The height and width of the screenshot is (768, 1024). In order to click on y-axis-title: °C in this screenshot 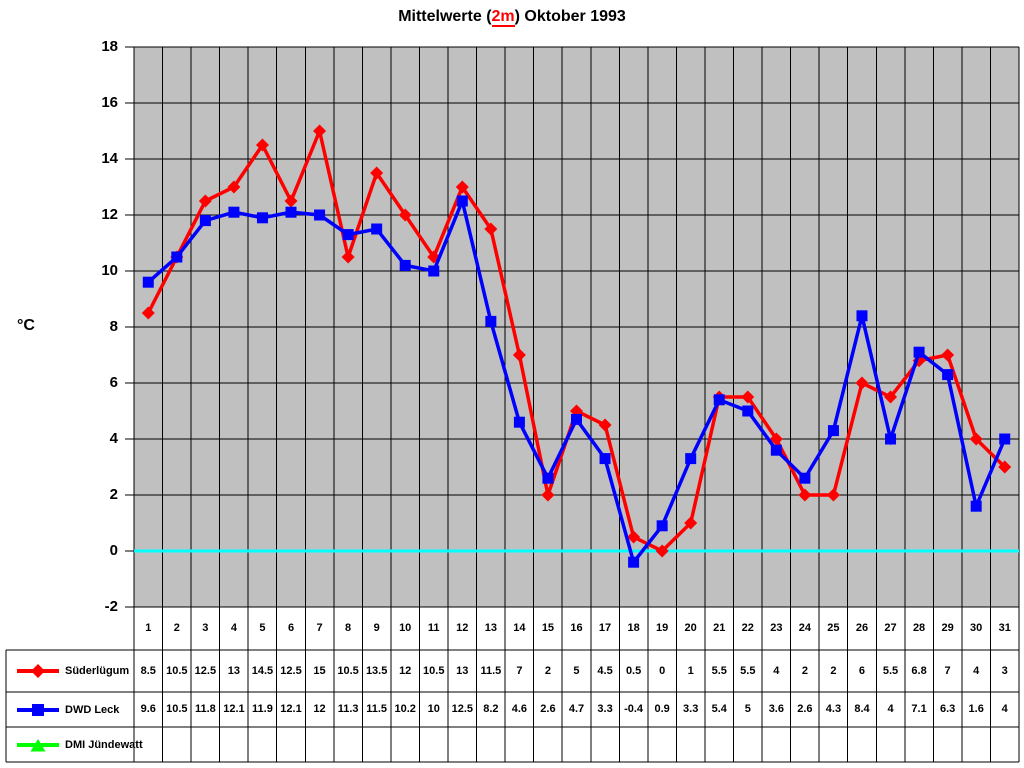, I will do `click(26, 325)`.